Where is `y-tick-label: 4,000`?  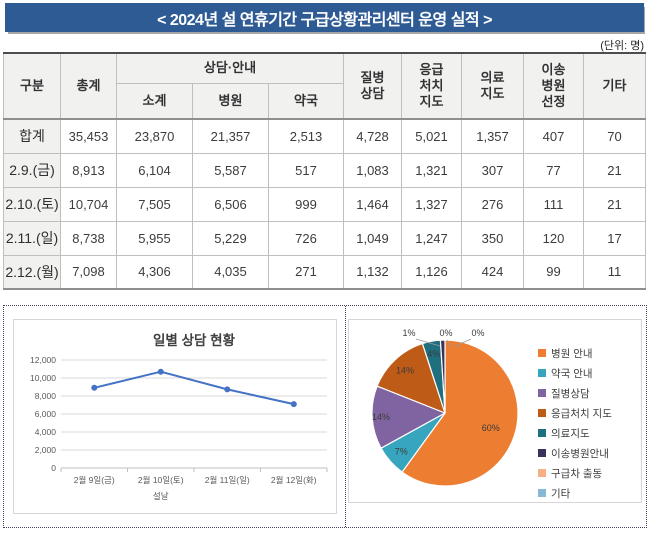
y-tick-label: 4,000 is located at coordinates (46, 432).